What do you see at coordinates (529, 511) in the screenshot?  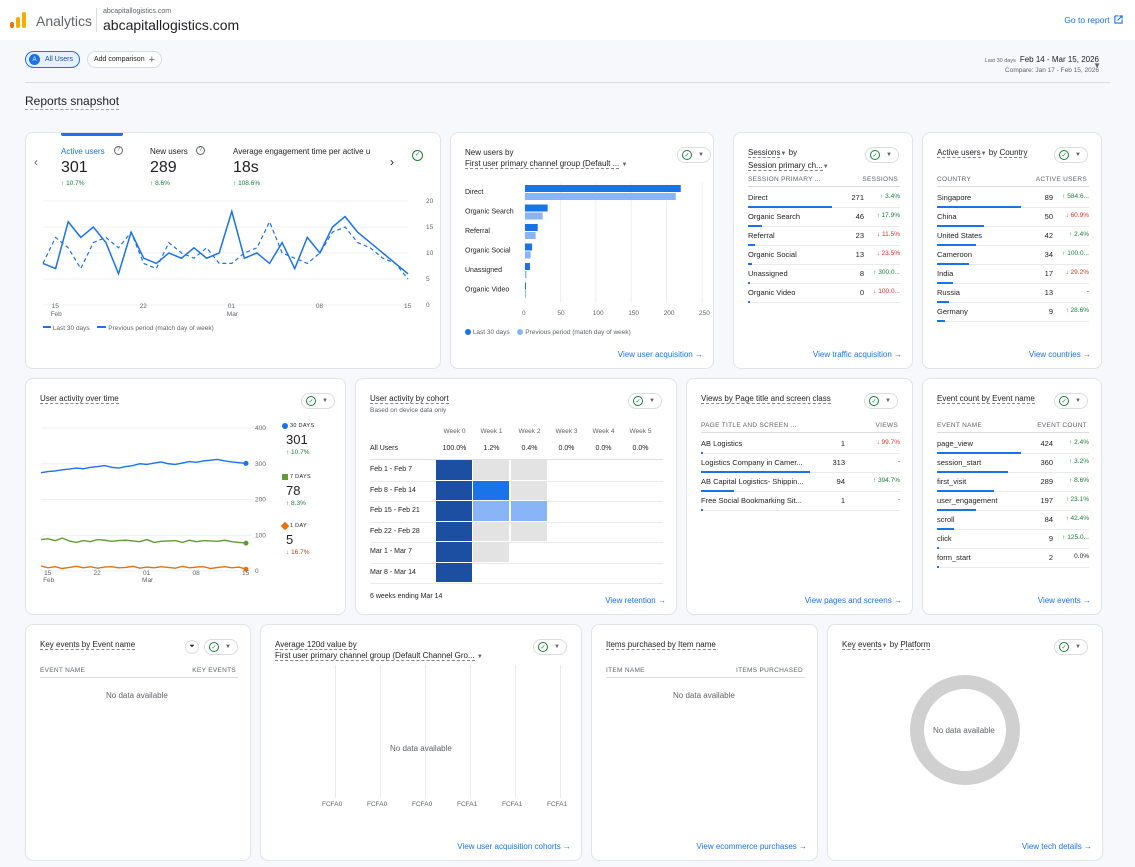 I see `cohort-cell` at bounding box center [529, 511].